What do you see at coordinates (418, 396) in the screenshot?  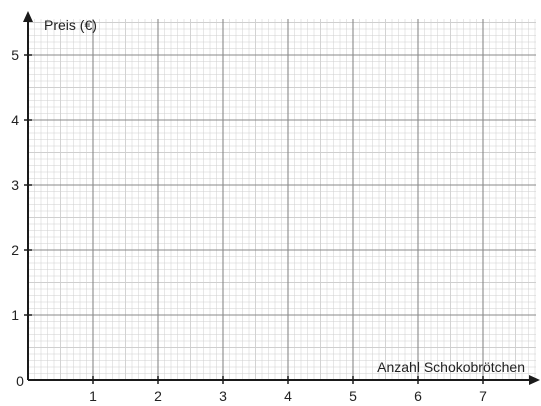 I see `x-tick-label: 6` at bounding box center [418, 396].